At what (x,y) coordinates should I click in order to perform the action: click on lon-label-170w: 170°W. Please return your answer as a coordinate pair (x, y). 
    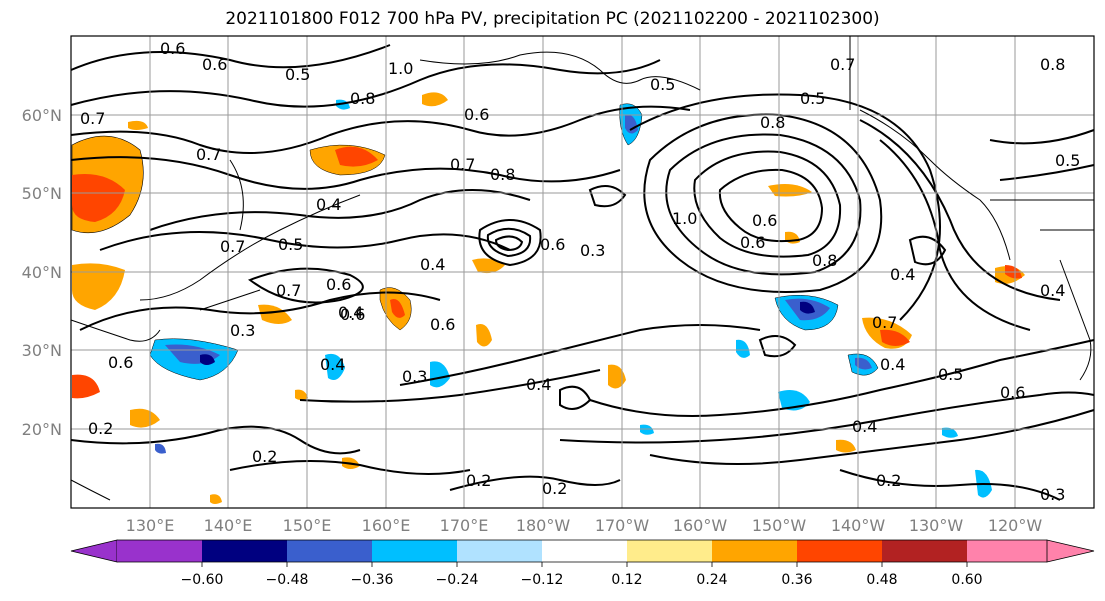
    Looking at the image, I should click on (622, 525).